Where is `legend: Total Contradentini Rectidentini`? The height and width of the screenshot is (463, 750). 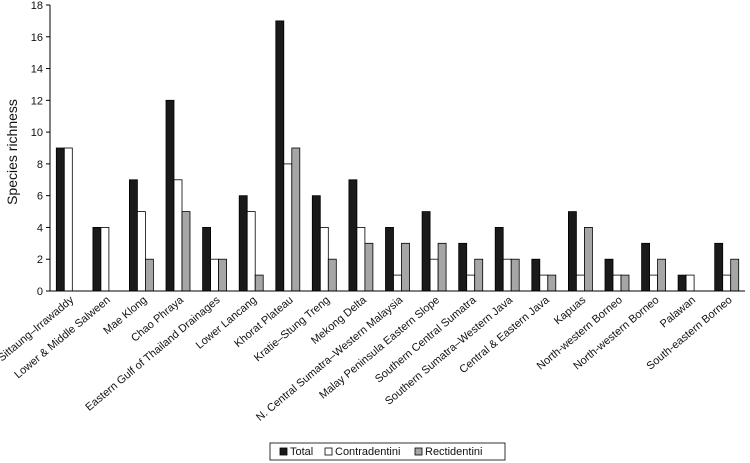 legend: Total Contradentini Rectidentini is located at coordinates (387, 451).